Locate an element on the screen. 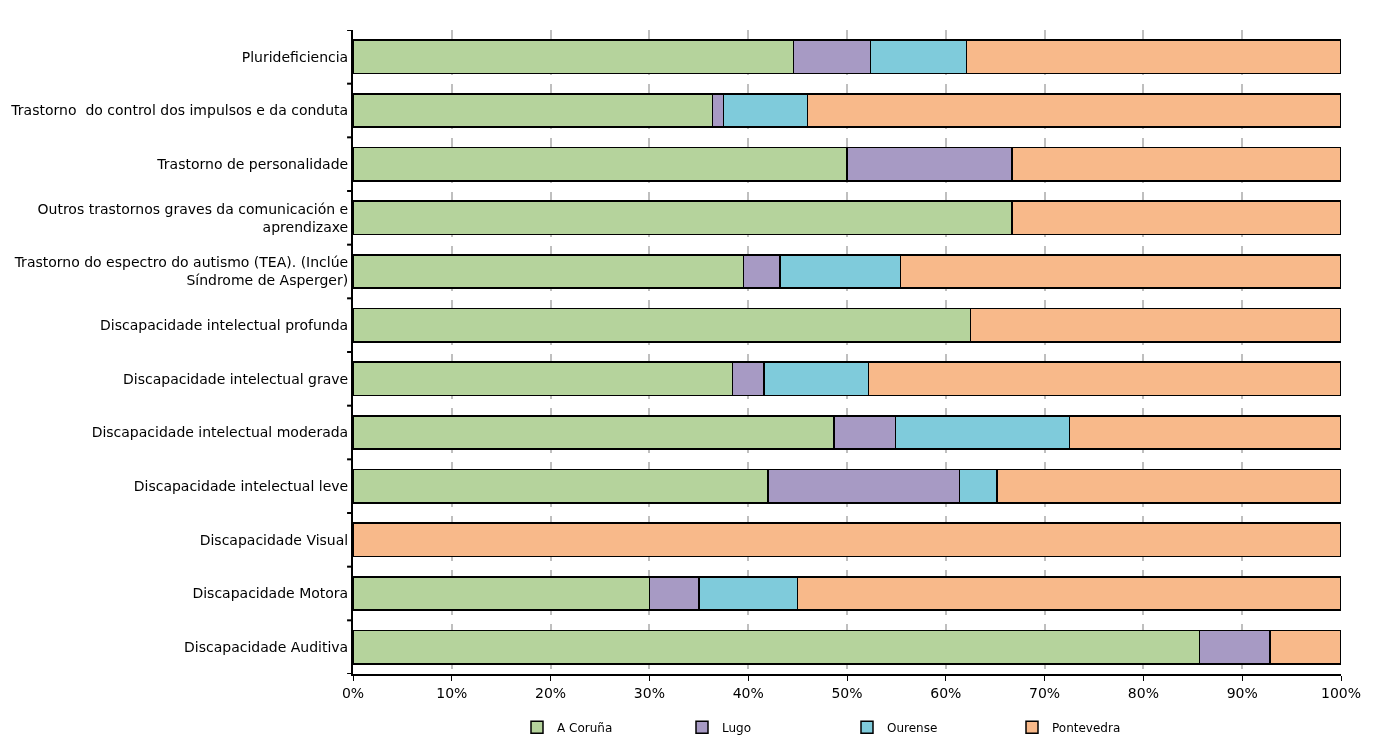 The image size is (1381, 752). x-tick-label: 60% is located at coordinates (946, 692).